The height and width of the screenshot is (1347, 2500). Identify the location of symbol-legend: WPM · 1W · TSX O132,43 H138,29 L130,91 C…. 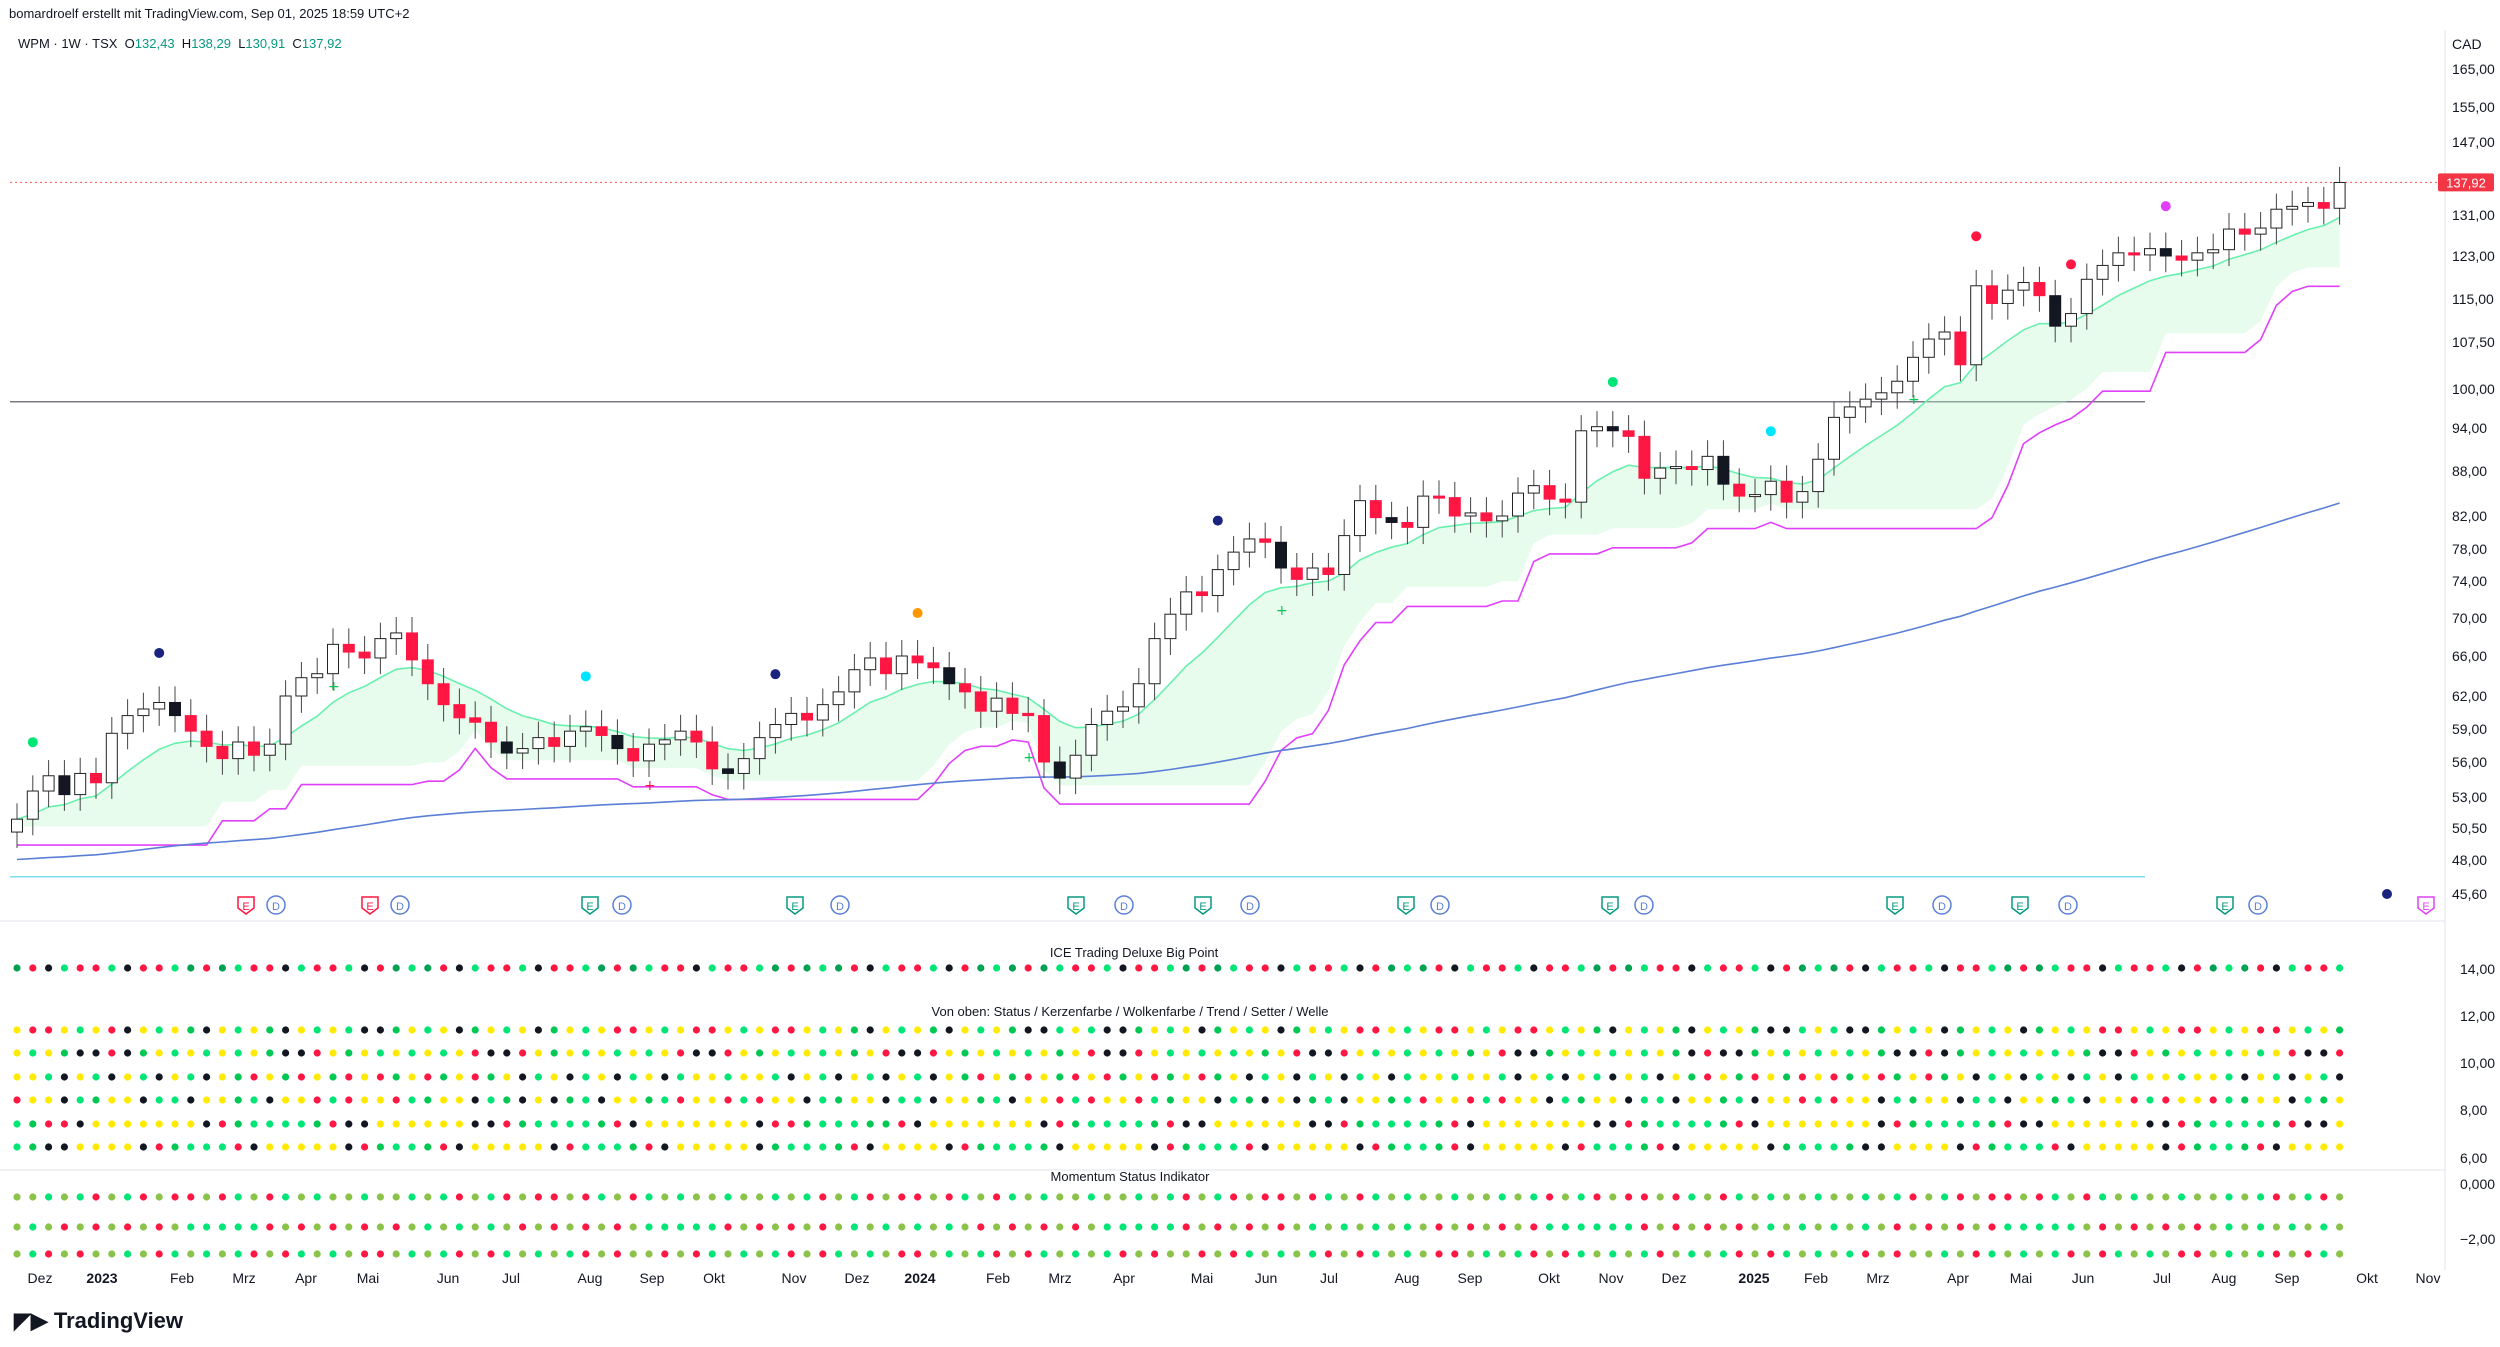
(180, 43).